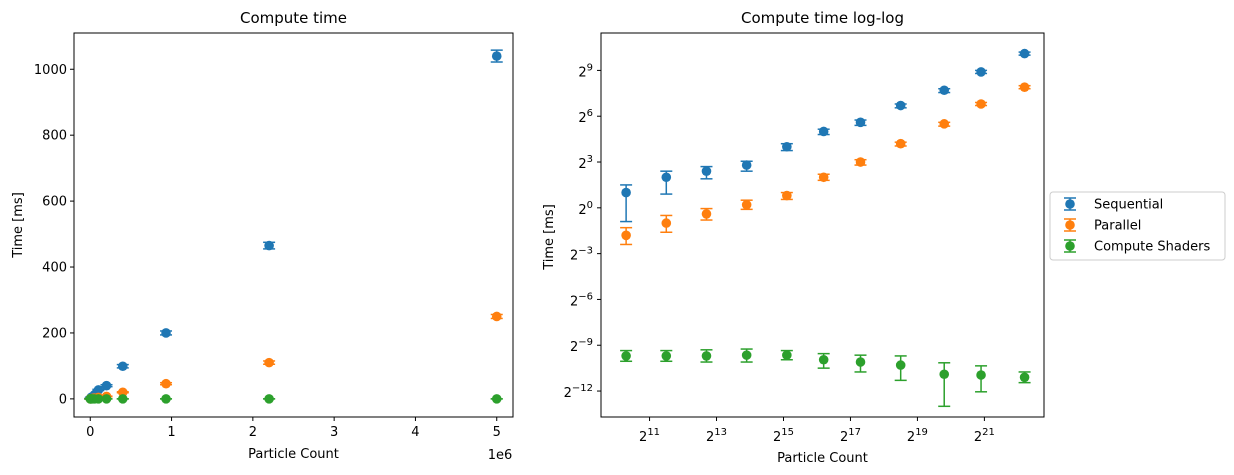 The width and height of the screenshot is (1234, 475). What do you see at coordinates (716, 436) in the screenshot?
I see `x-tick-label: 213` at bounding box center [716, 436].